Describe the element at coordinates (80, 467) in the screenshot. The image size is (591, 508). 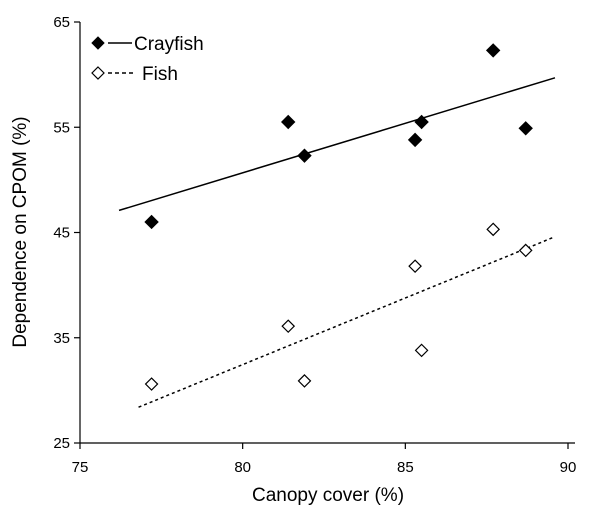
I see `x-tick-label: 75` at that location.